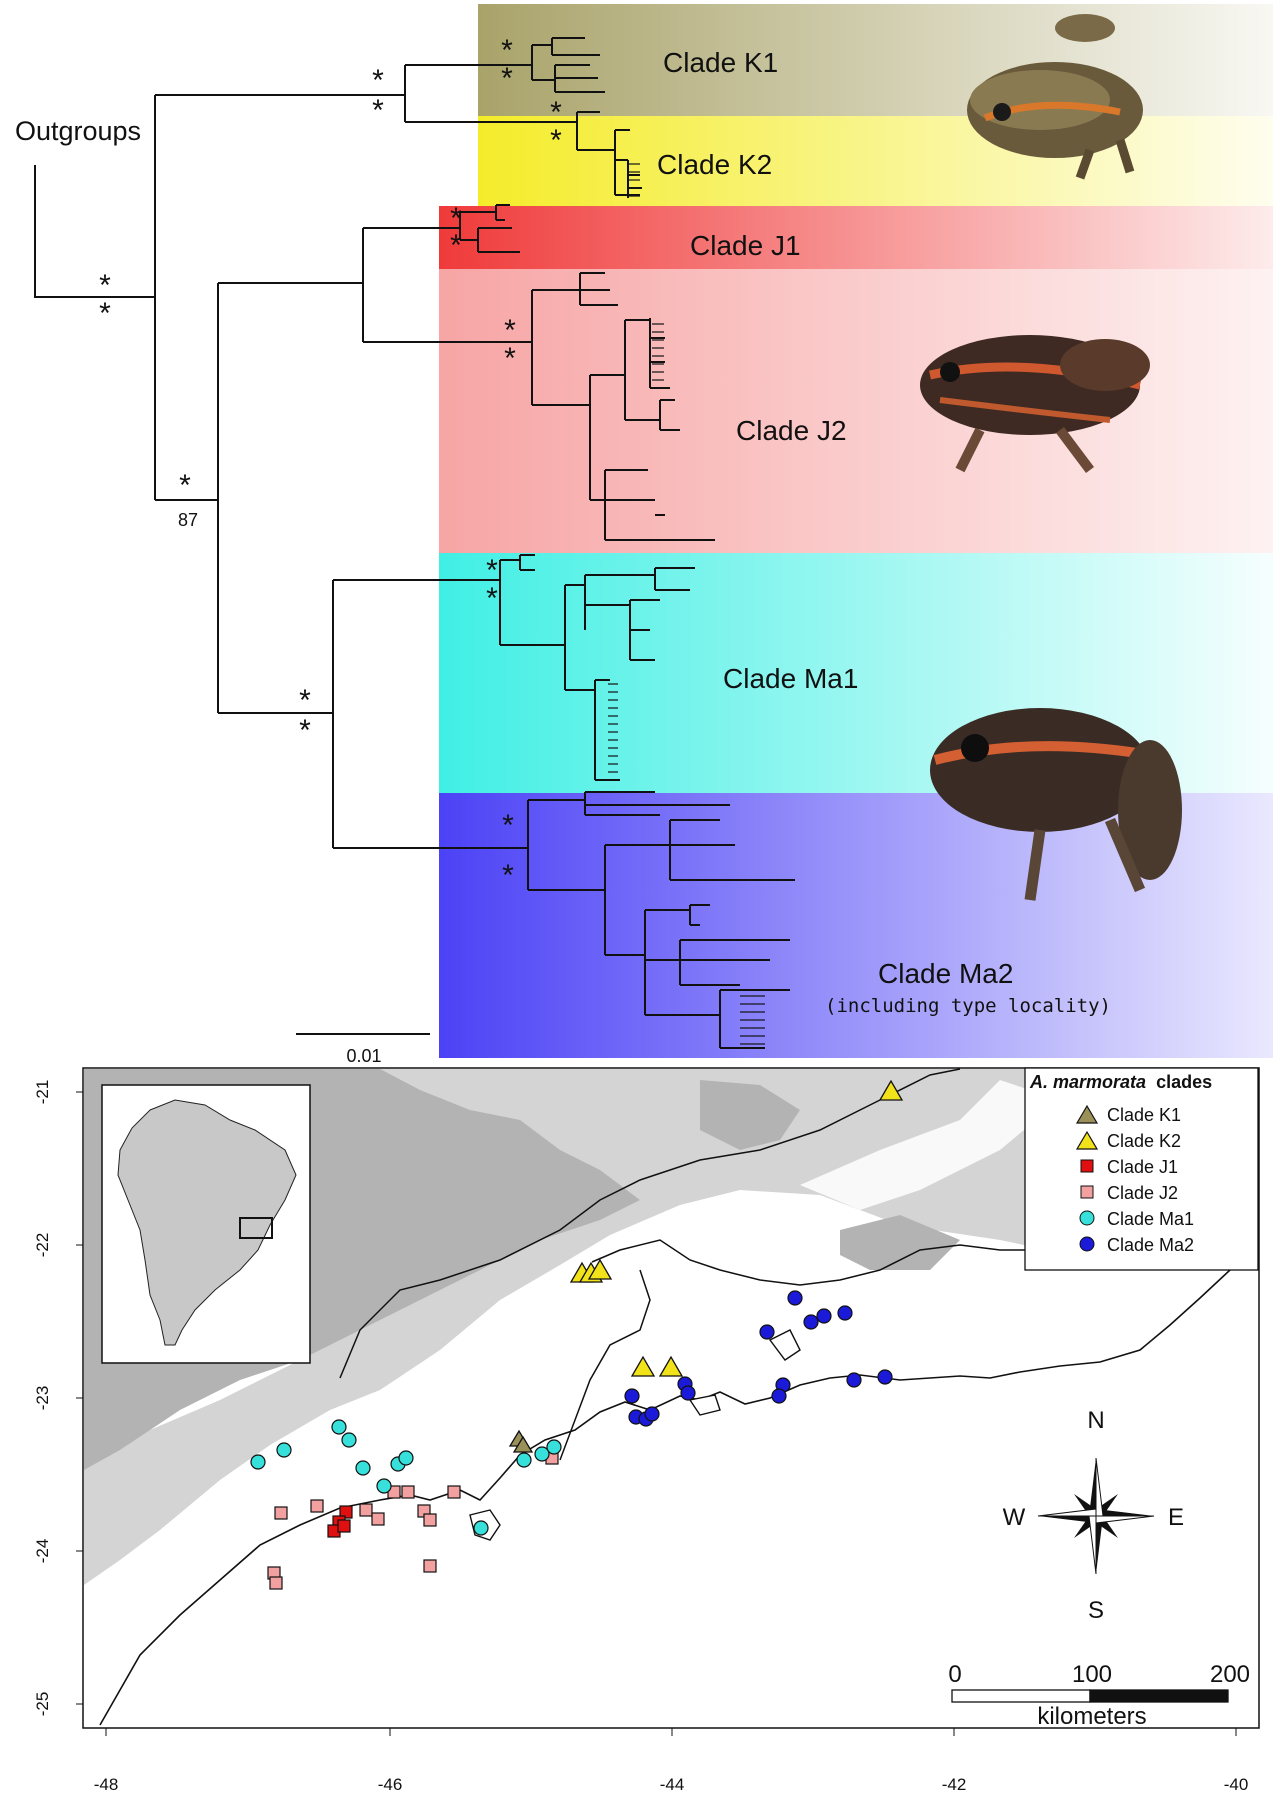 Image resolution: width=1276 pixels, height=1808 pixels. I want to click on bay, so click(784, 1345).